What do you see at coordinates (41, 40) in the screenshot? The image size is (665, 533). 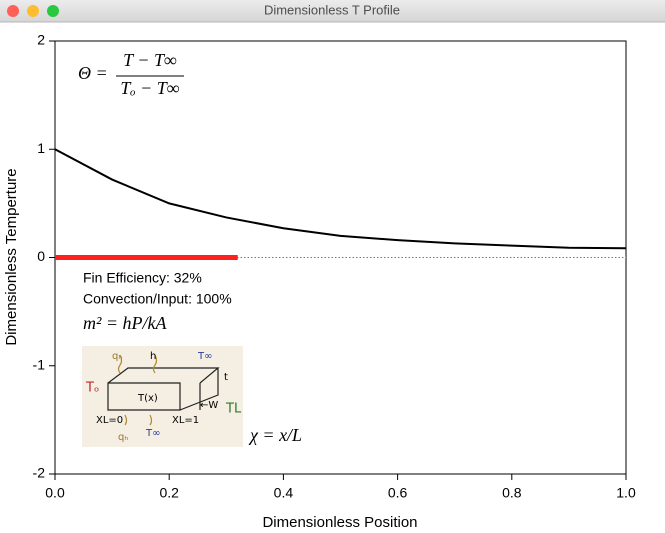 I see `y-tick-label: 2` at bounding box center [41, 40].